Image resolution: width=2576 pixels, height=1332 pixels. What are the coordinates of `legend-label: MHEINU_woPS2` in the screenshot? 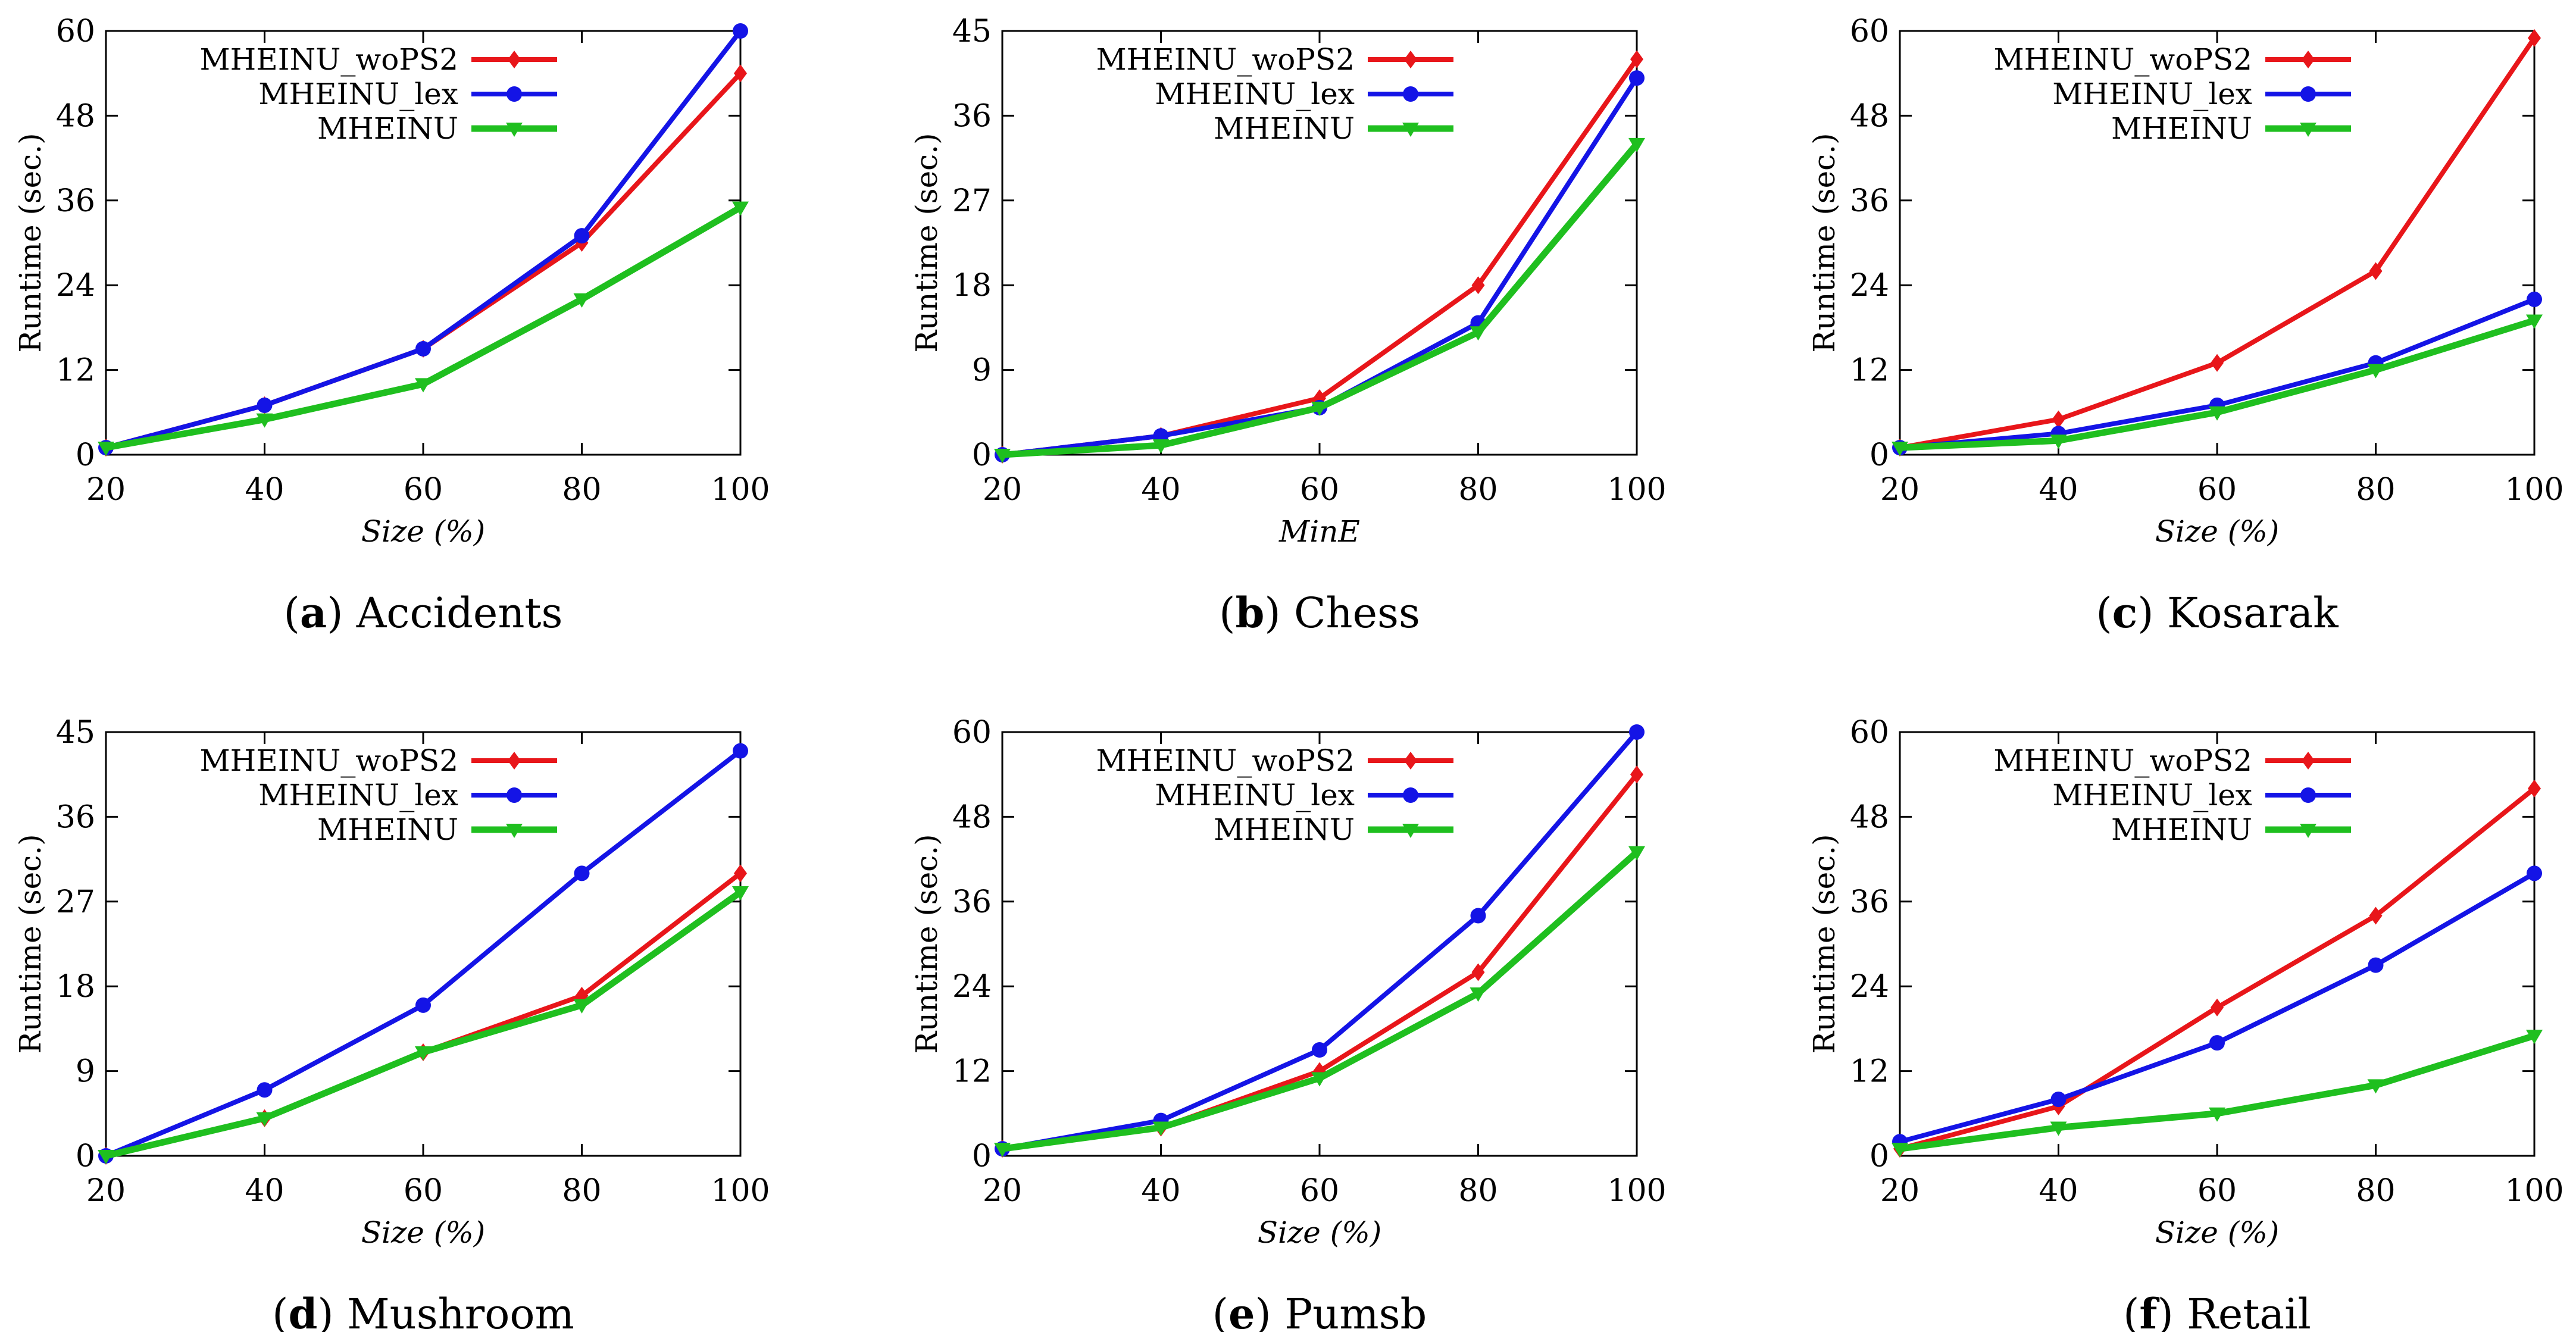 It's located at (328, 59).